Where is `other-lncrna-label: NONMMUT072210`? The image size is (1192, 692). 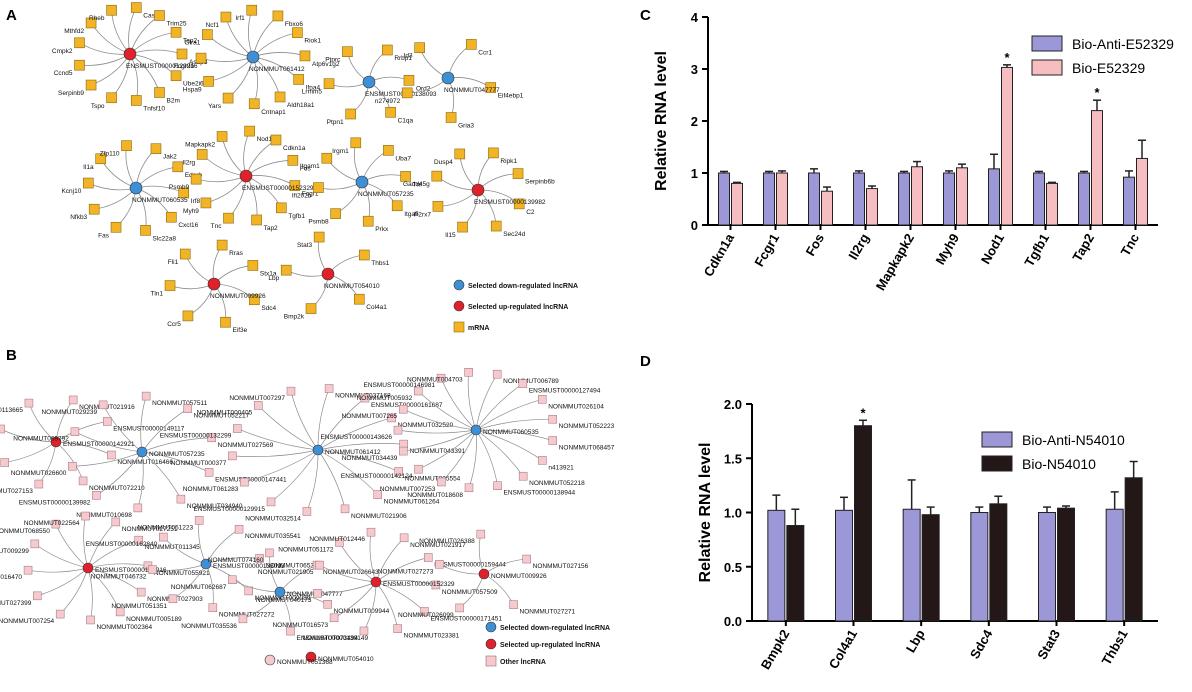 other-lncrna-label: NONMMUT072210 is located at coordinates (117, 488).